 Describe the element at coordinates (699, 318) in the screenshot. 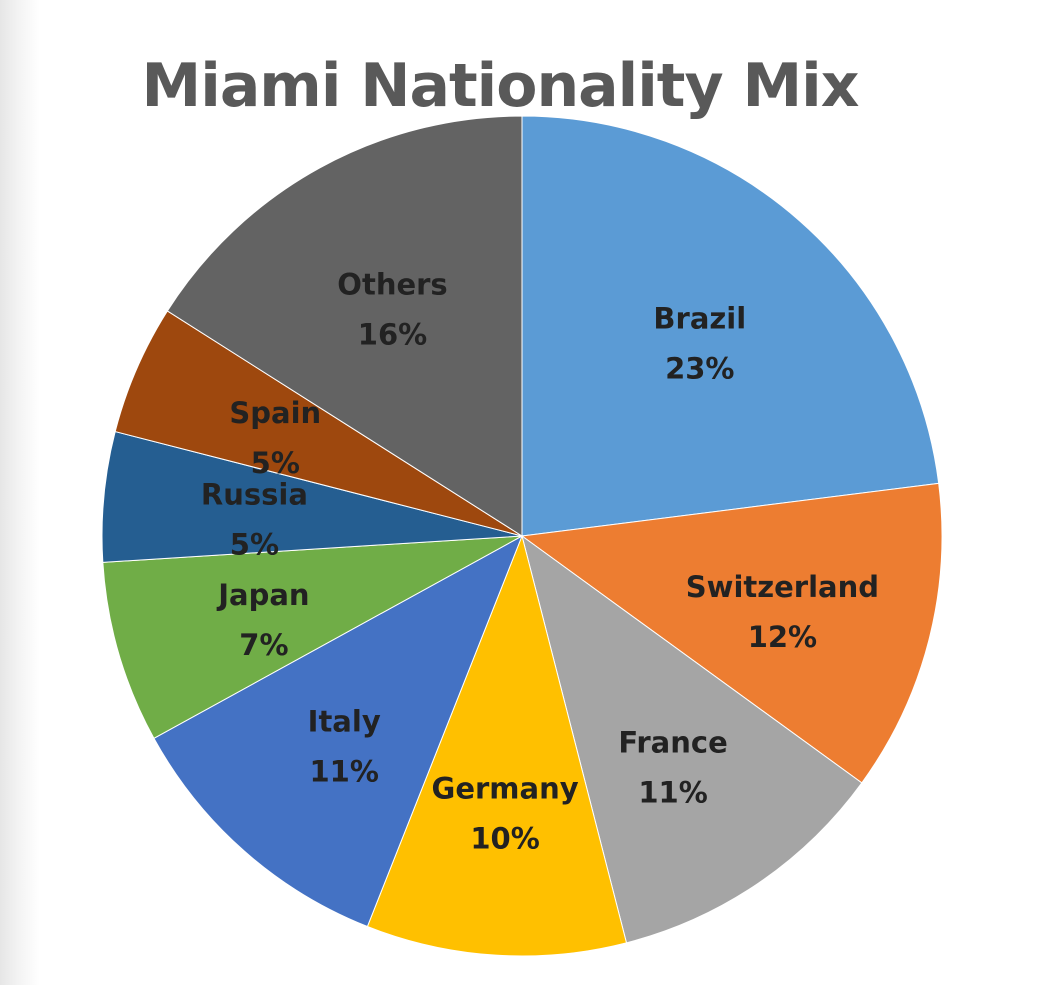

I see `data-label-category: Brazil` at that location.